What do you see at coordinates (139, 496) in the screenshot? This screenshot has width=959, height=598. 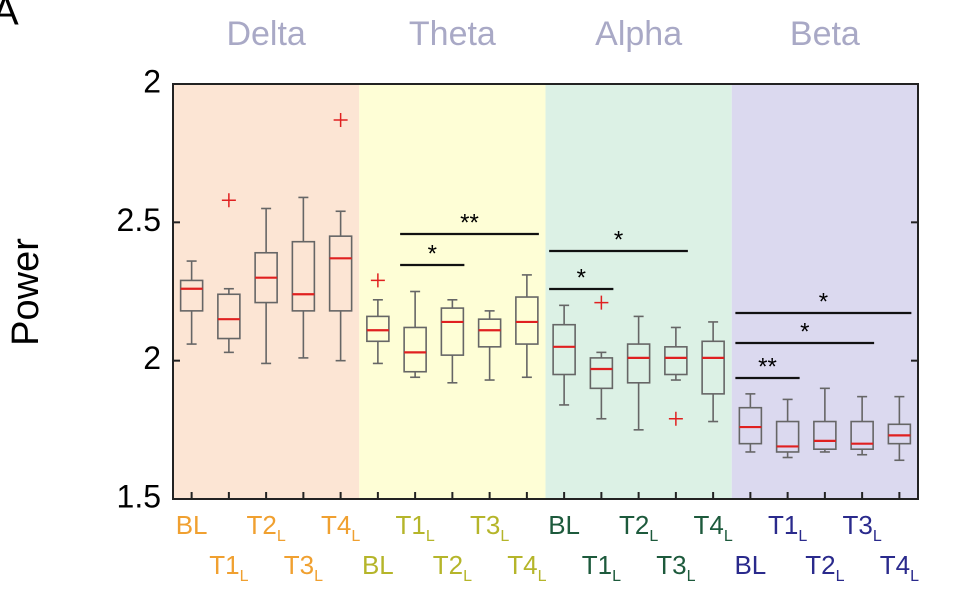 I see `y-tick-label: 1.5` at bounding box center [139, 496].